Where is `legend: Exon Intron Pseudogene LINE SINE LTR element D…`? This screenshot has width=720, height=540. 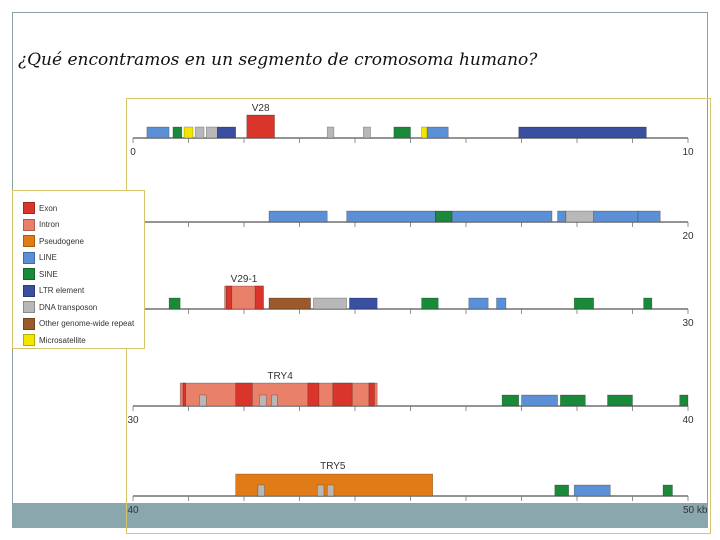 legend: Exon Intron Pseudogene LINE SINE LTR element D… is located at coordinates (78, 269).